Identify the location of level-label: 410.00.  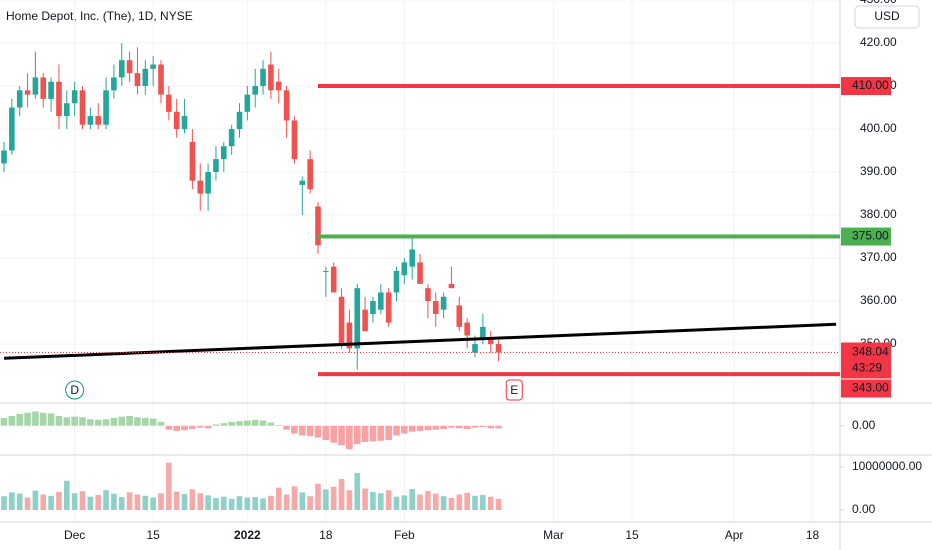
(870, 85).